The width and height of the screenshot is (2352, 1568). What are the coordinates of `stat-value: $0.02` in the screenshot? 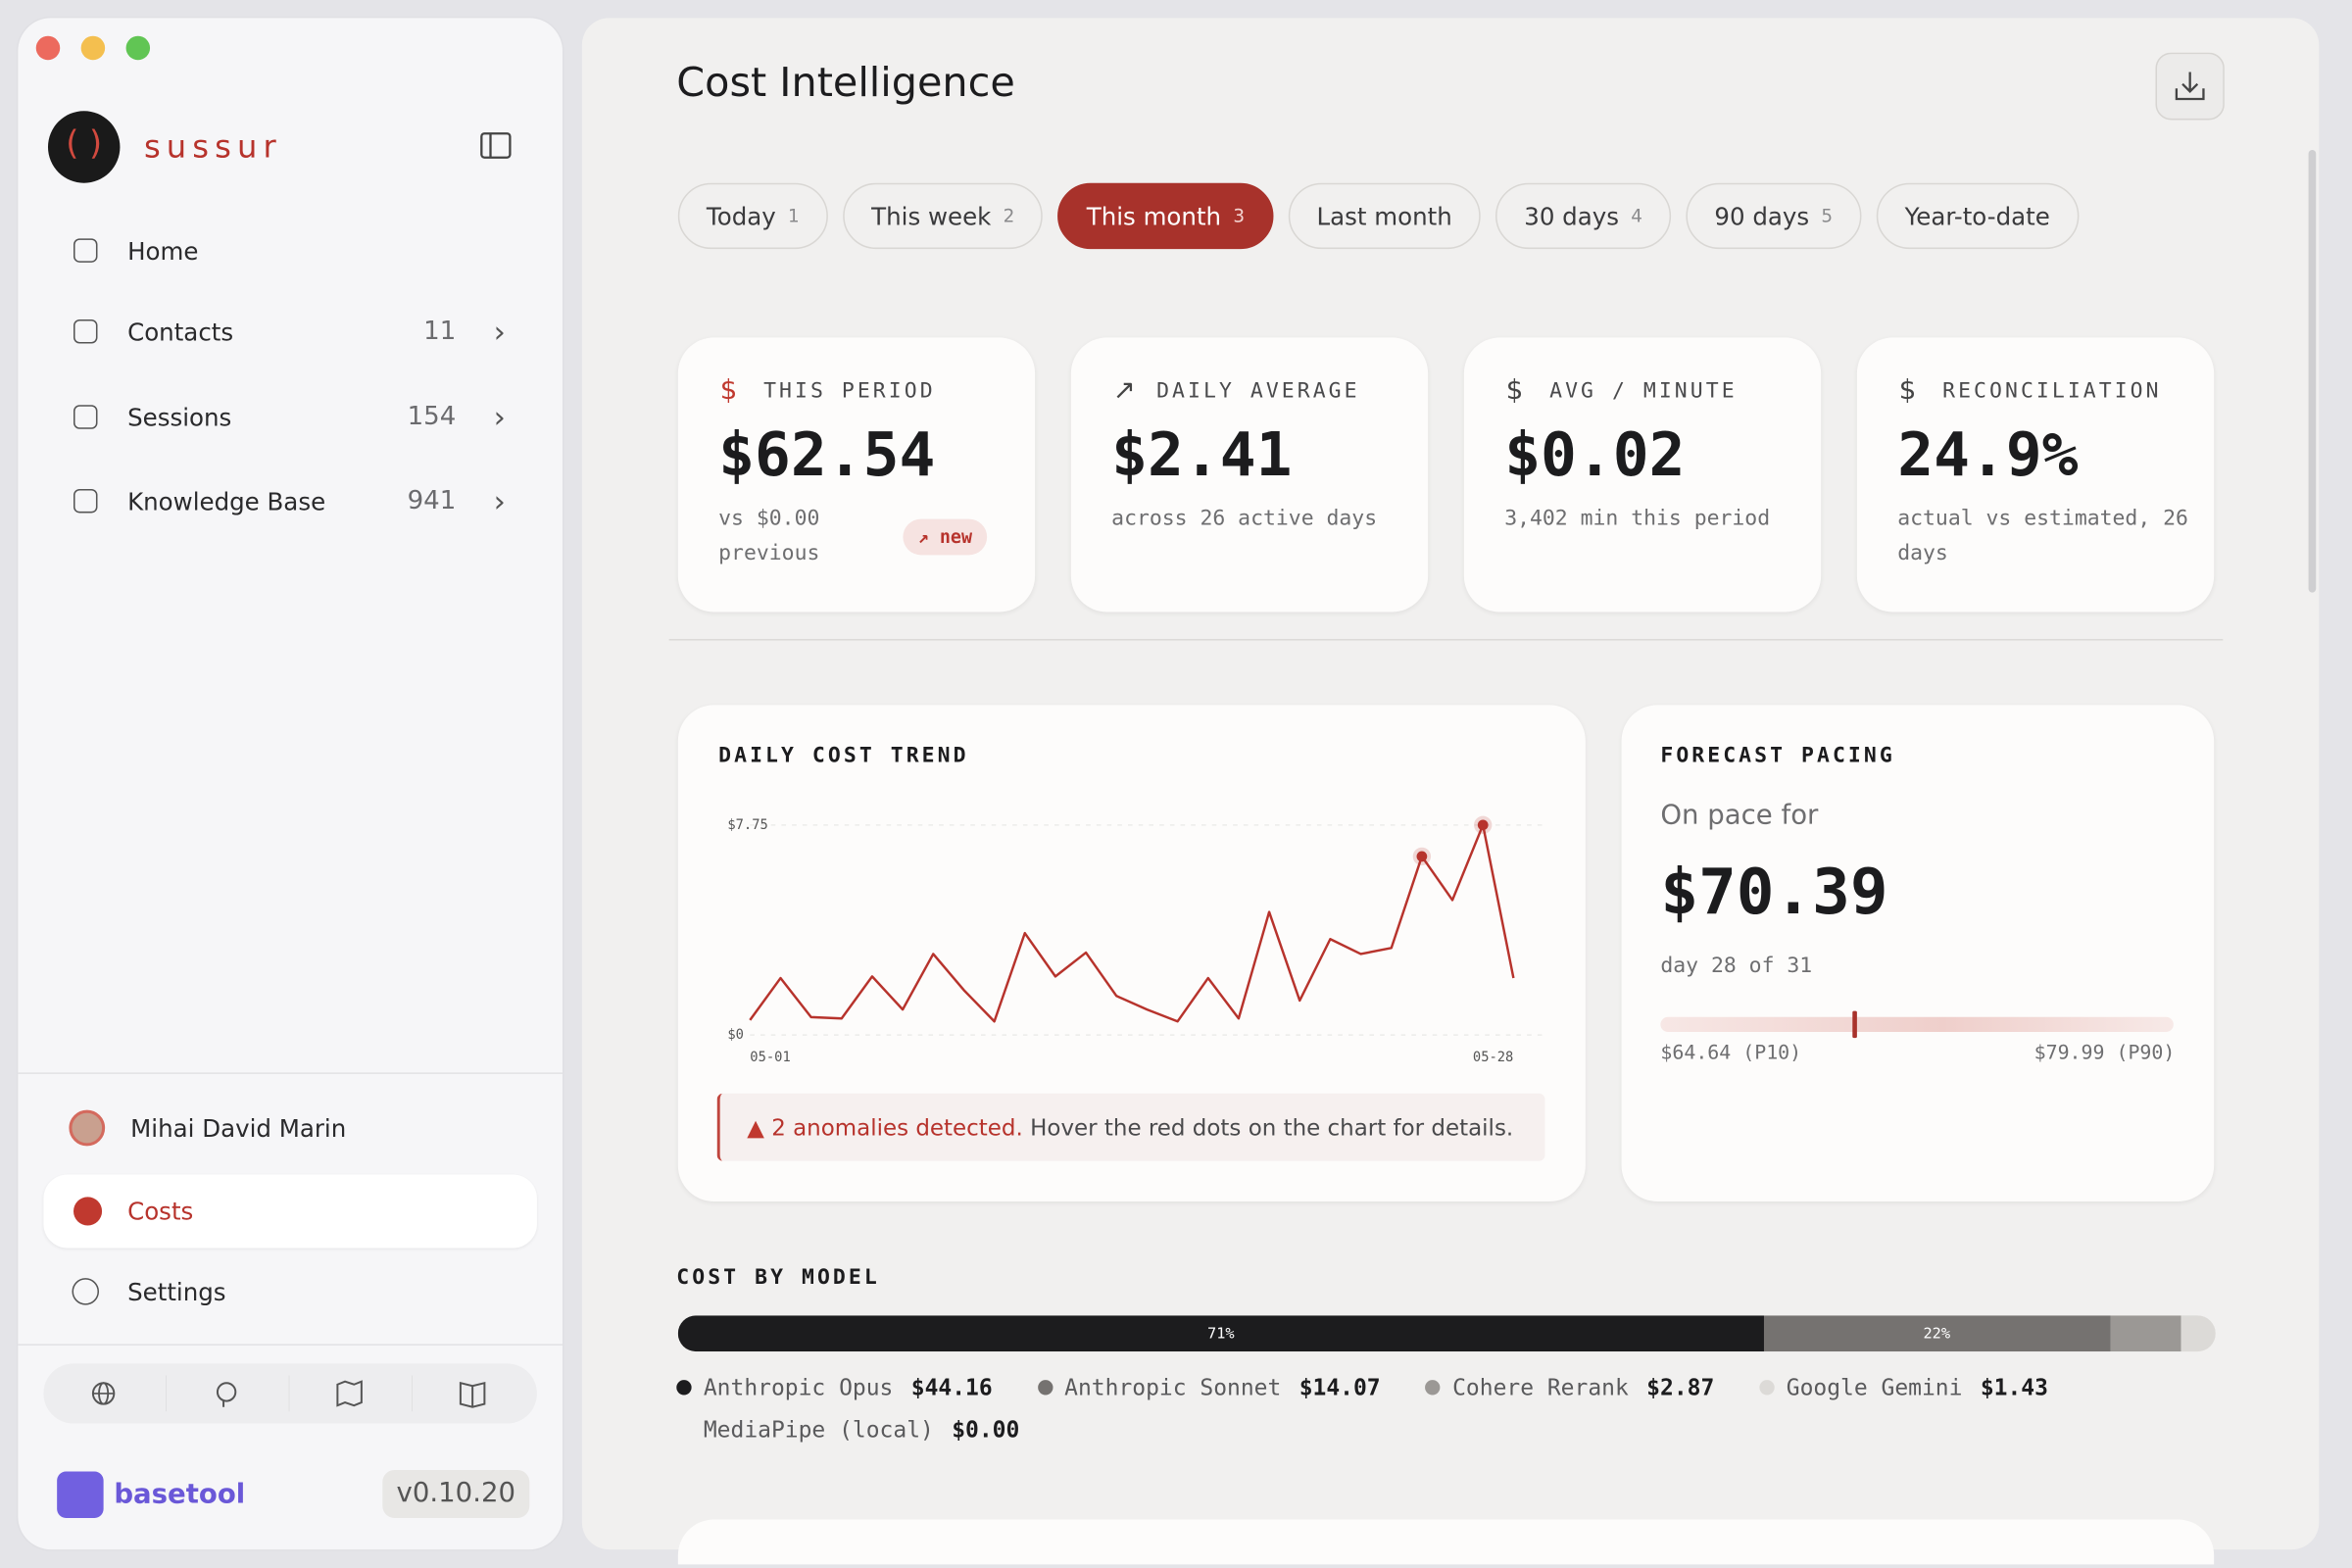 It's located at (1595, 456).